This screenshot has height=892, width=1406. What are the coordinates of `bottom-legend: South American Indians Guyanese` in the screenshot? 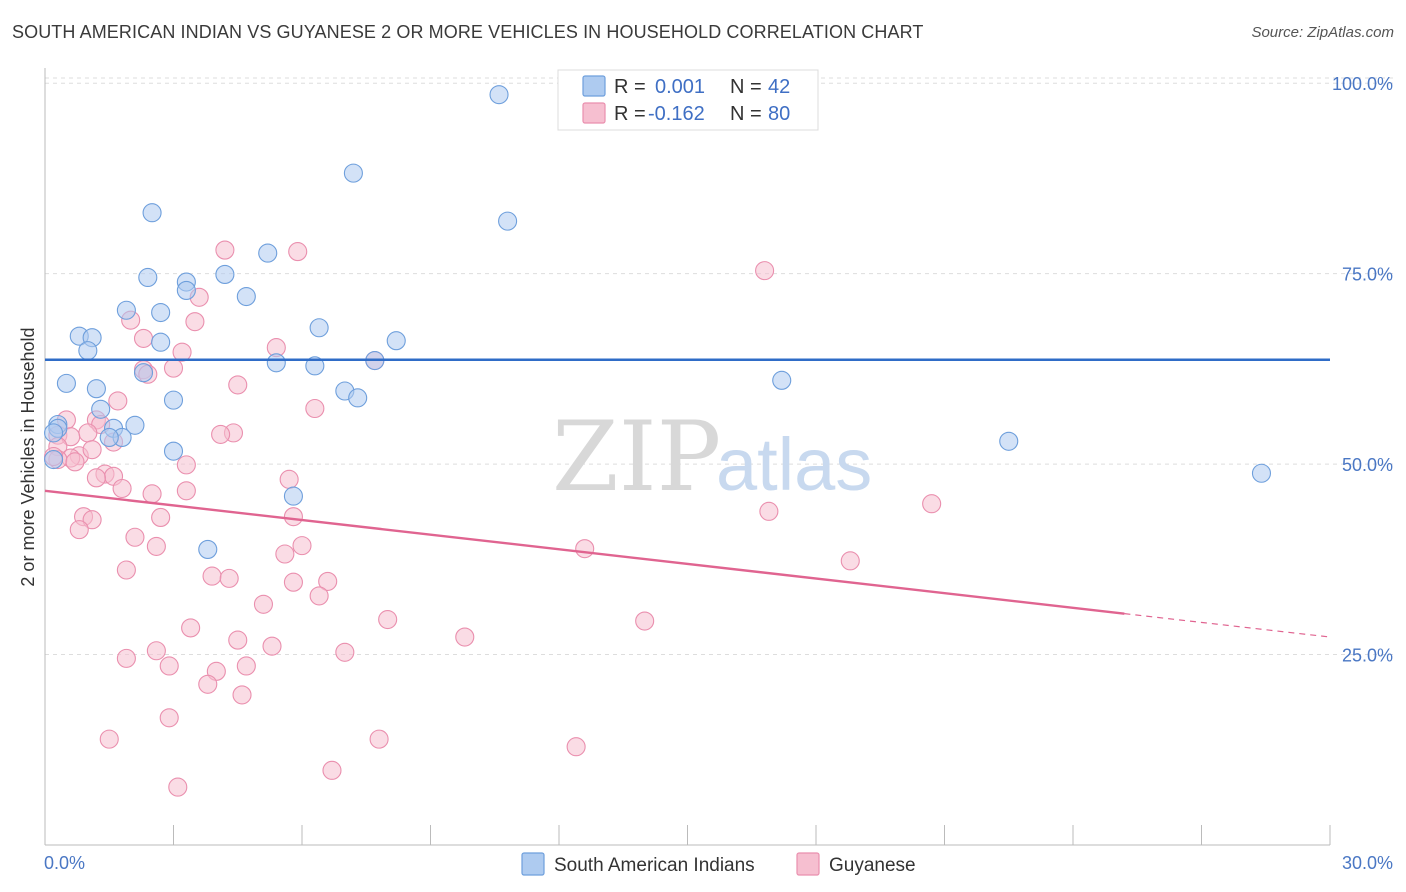 It's located at (718, 864).